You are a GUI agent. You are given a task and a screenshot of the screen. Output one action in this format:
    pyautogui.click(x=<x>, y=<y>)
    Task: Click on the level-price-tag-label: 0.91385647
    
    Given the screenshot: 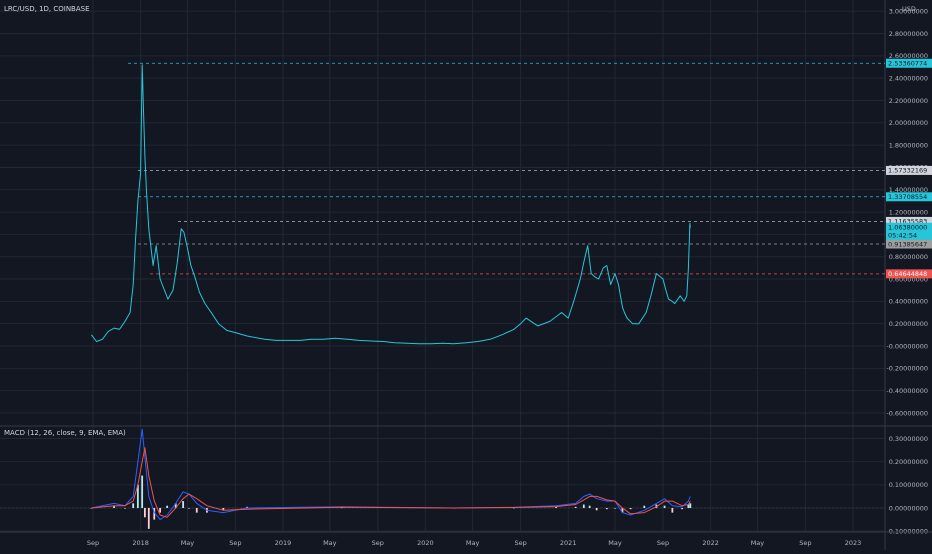 What is the action you would take?
    pyautogui.click(x=907, y=244)
    